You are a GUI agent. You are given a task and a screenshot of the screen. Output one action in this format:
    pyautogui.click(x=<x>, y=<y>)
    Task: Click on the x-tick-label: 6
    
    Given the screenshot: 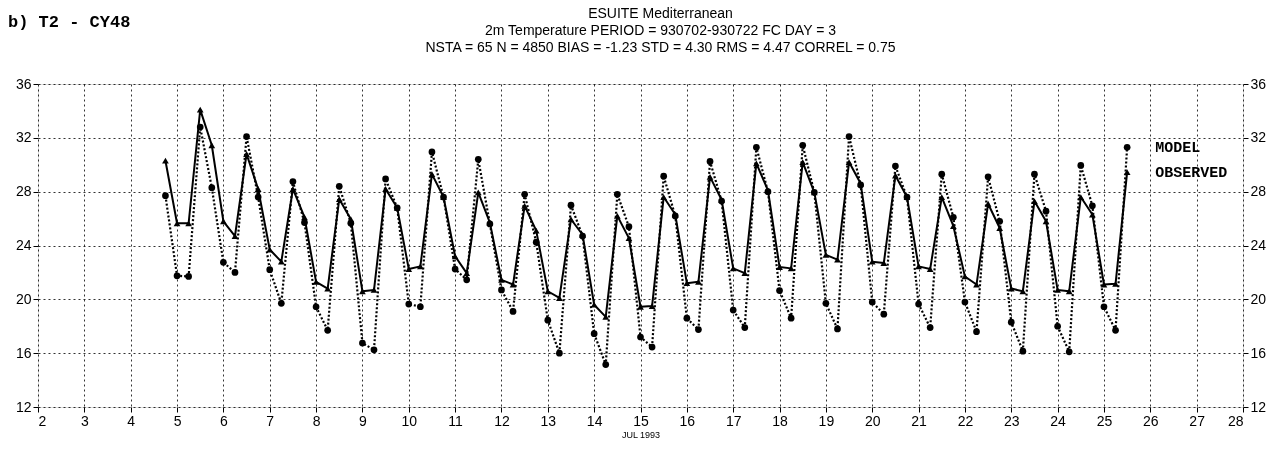 What is the action you would take?
    pyautogui.click(x=223, y=420)
    